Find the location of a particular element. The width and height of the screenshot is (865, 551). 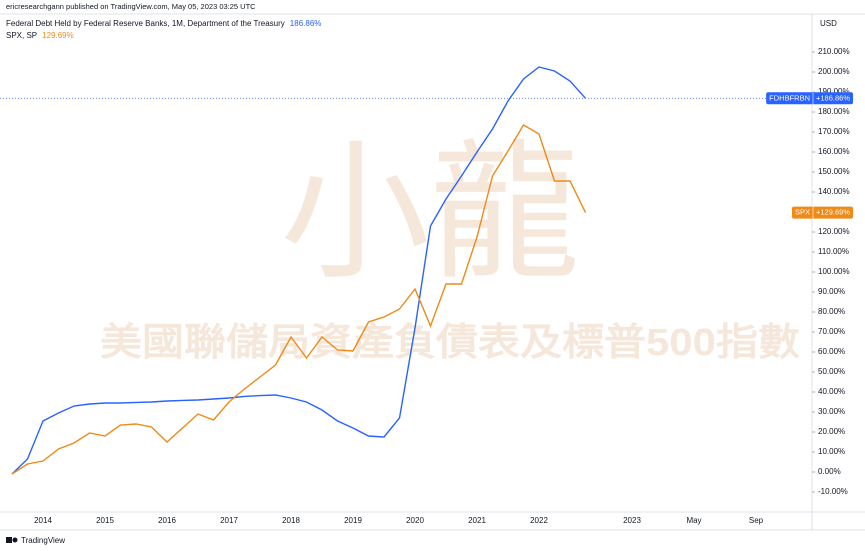

x-tick-label: 2019 is located at coordinates (353, 520).